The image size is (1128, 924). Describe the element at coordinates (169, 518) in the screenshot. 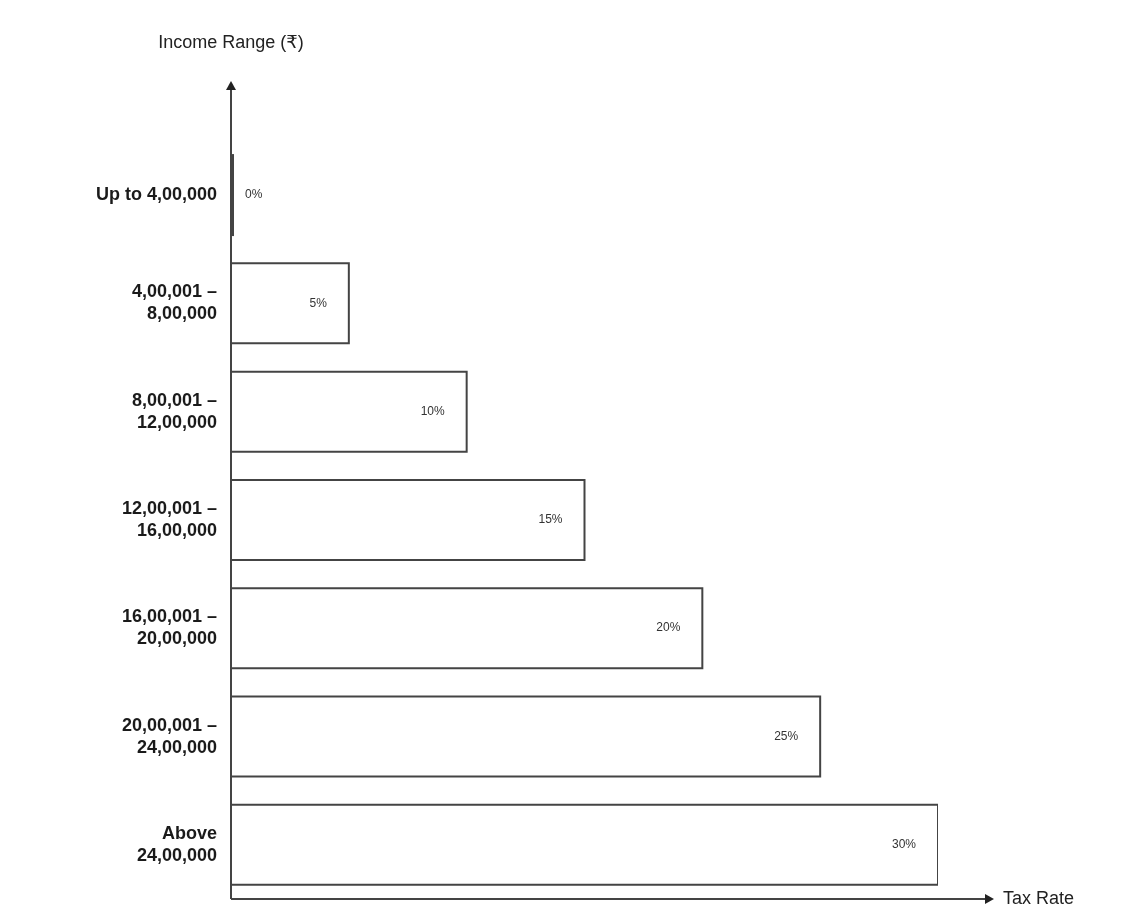

I see `y-tick-label: 12,00,001 – 16,00,000` at that location.